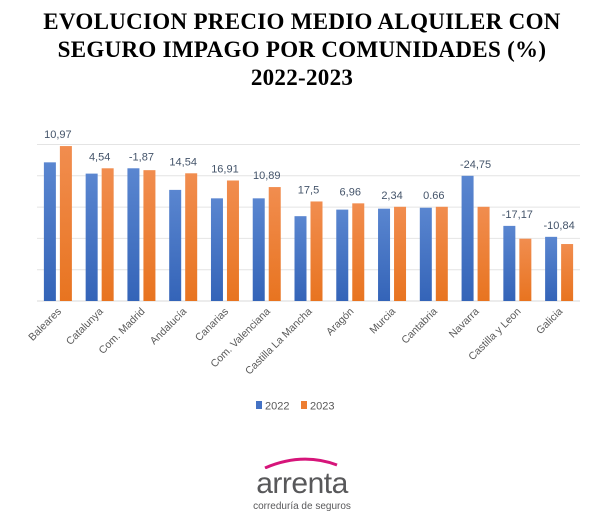 The image size is (604, 522). I want to click on data-label: 6,96, so click(350, 192).